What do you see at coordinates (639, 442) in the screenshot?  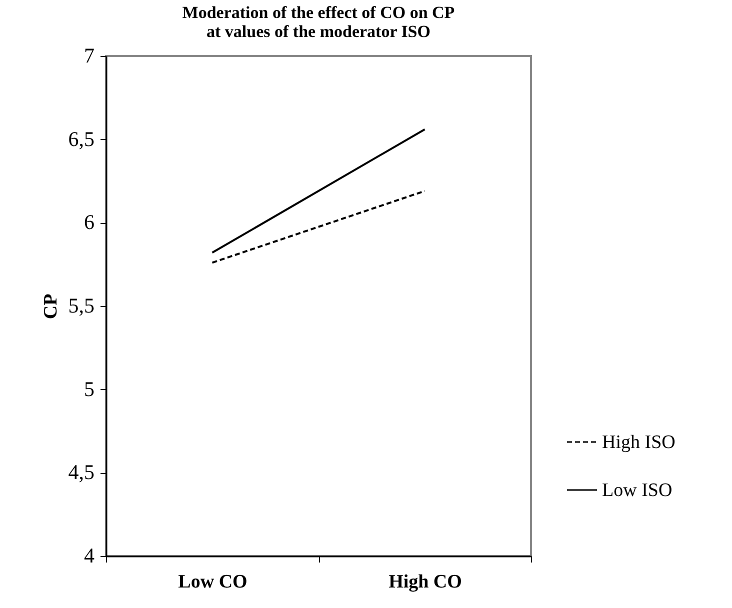 I see `legend-label: High ISO` at bounding box center [639, 442].